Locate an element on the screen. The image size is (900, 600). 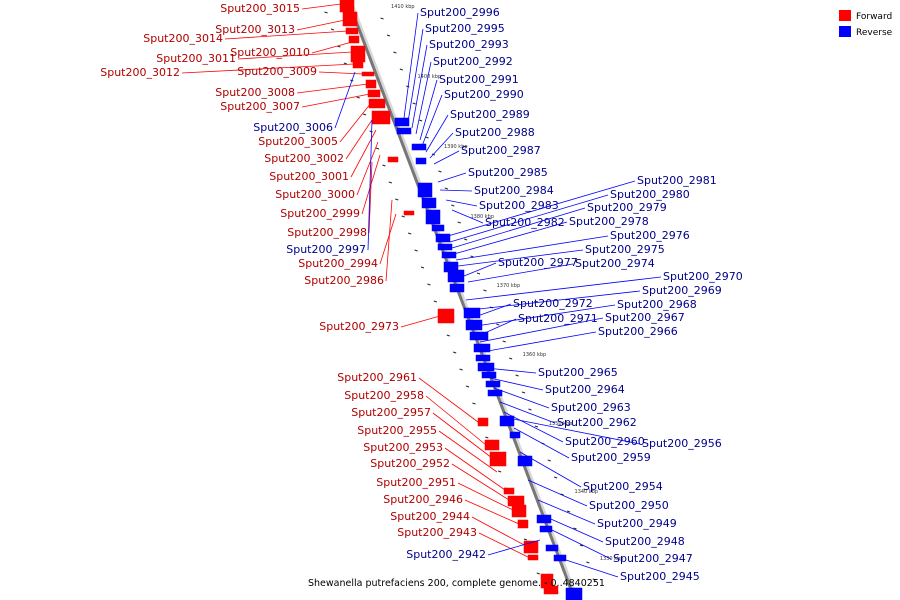
reverse-gene-label: Sput200_3006 is located at coordinates (293, 127).